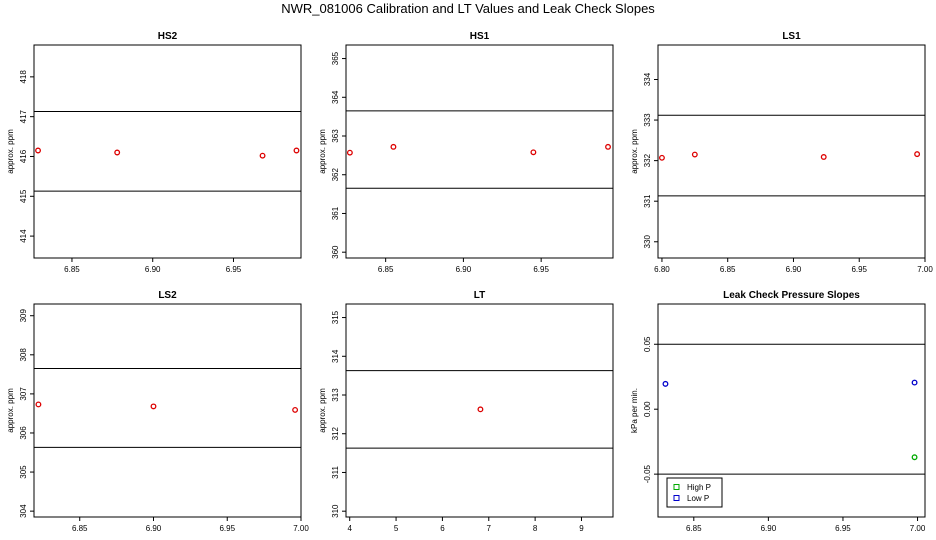 This screenshot has width=936, height=540. Describe the element at coordinates (791, 295) in the screenshot. I see `panel-title: Leak Check Pressure Slopes` at that location.